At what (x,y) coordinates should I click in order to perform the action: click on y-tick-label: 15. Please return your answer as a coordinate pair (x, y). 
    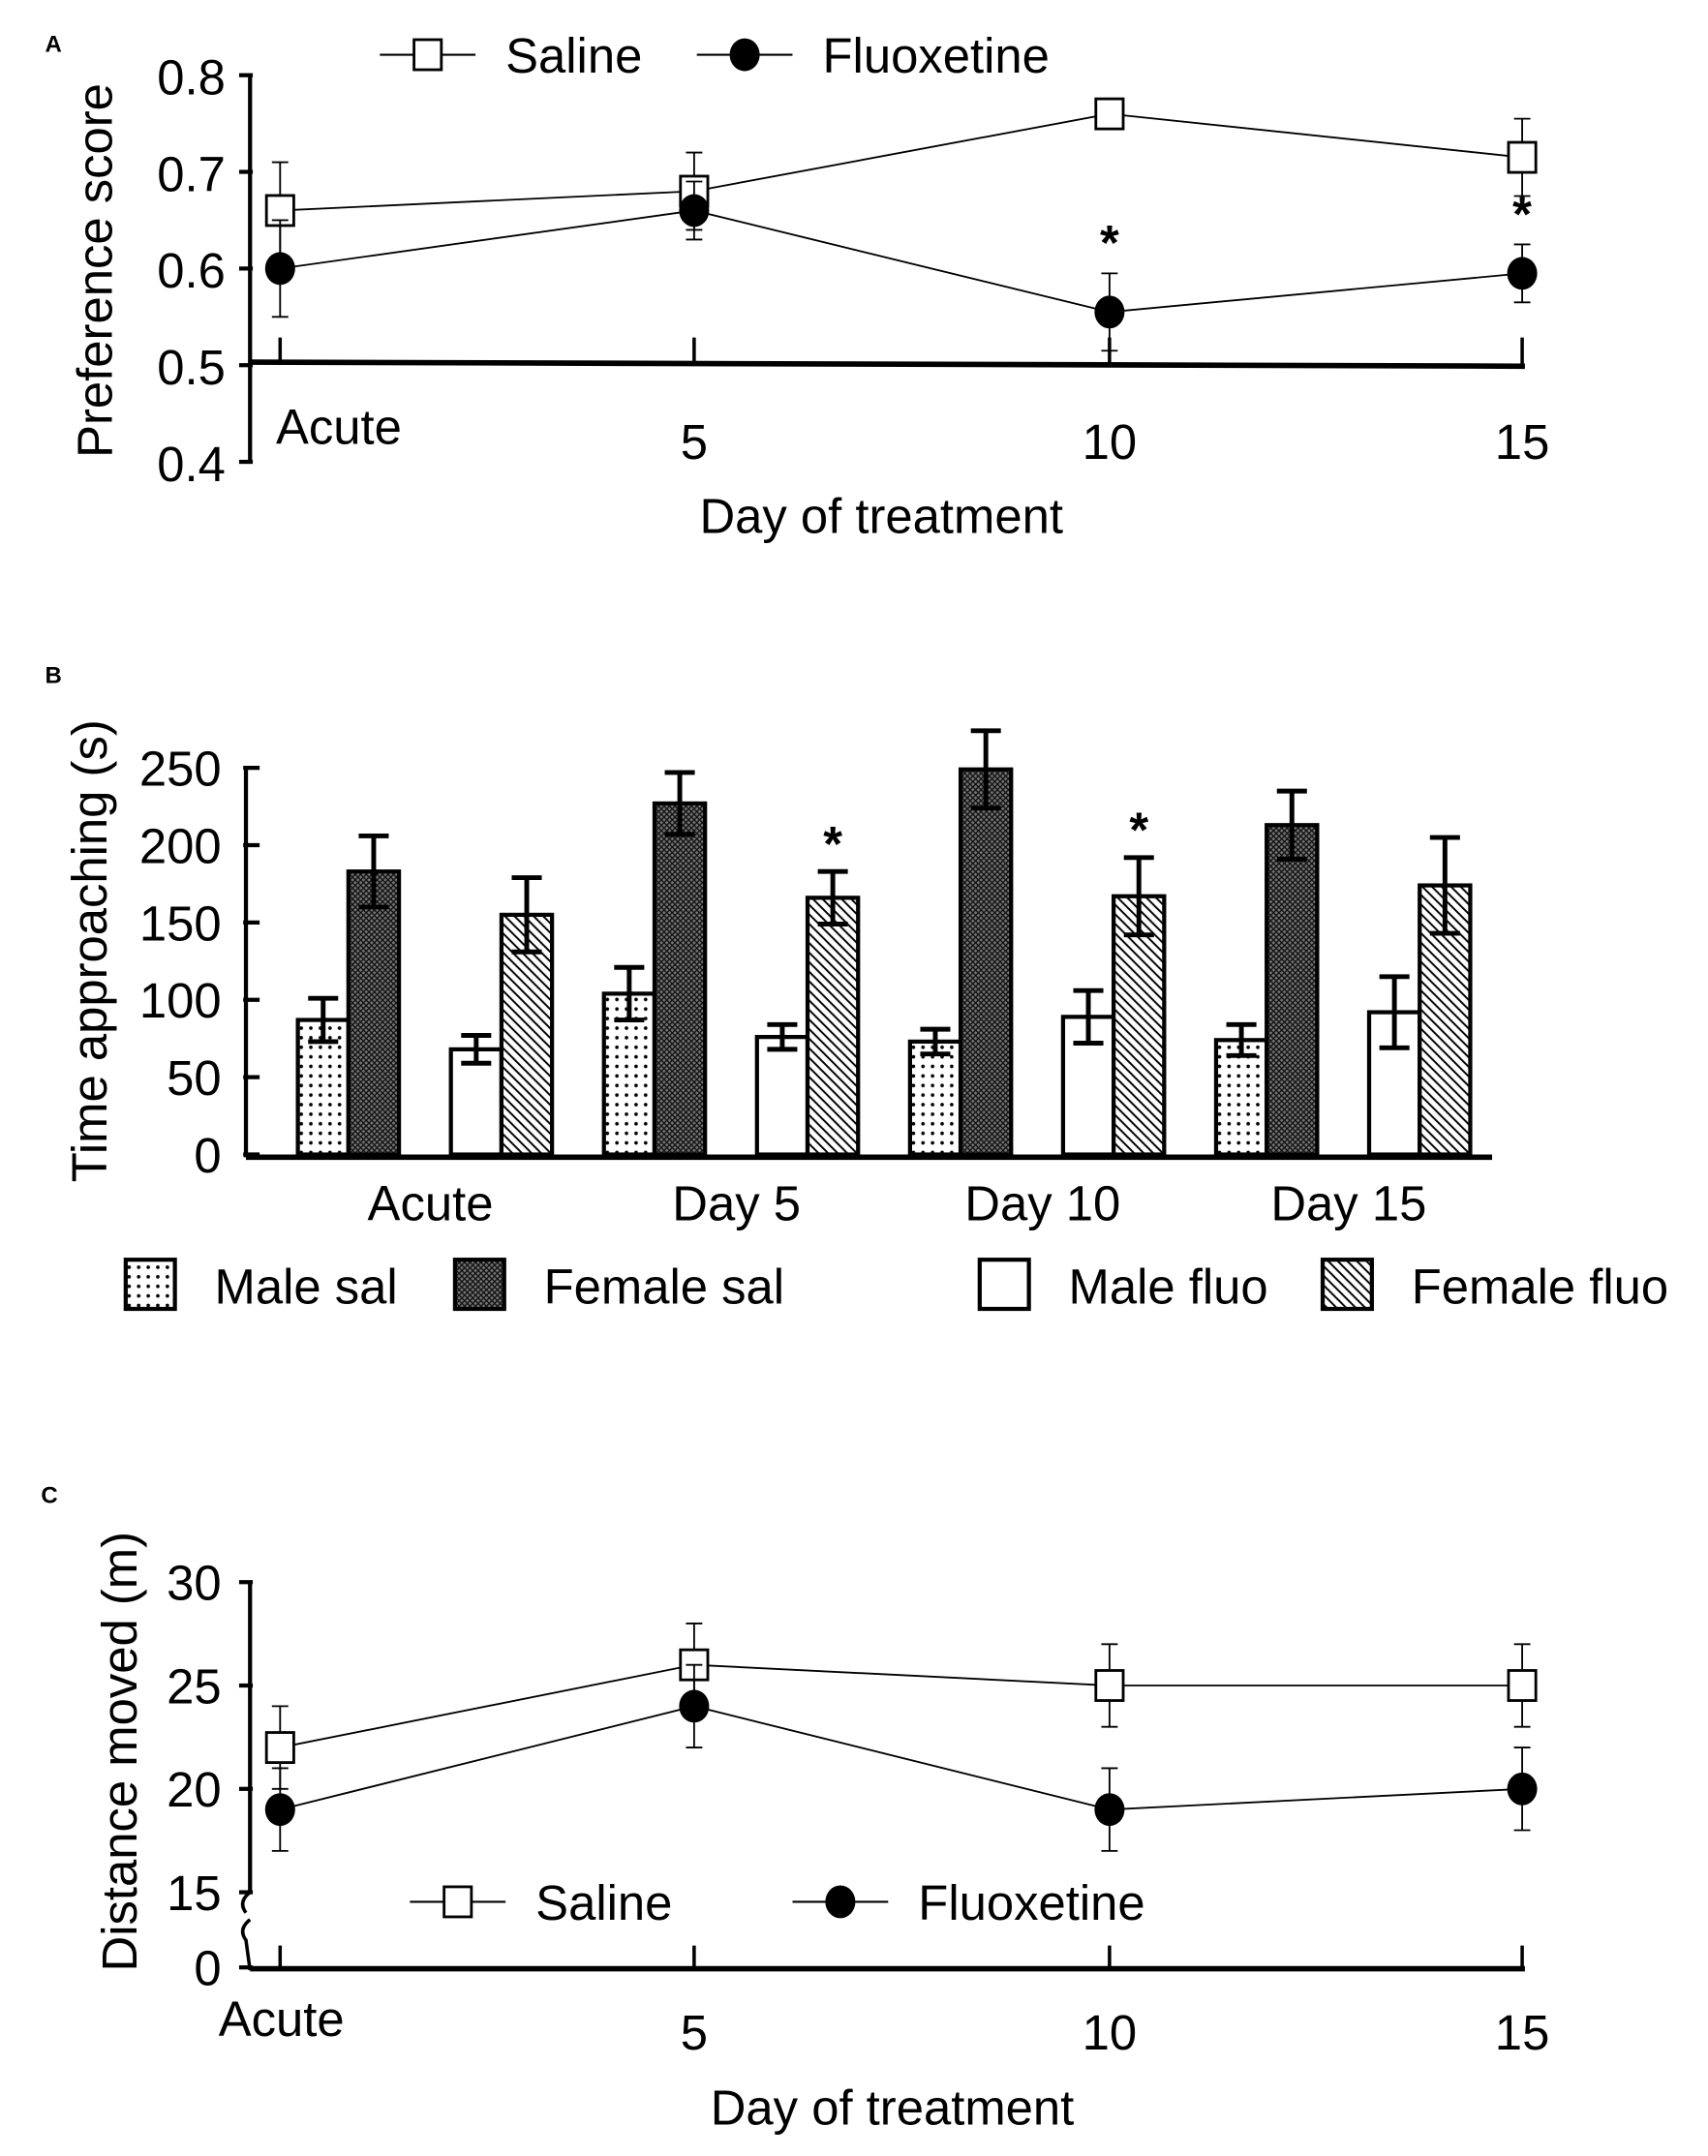
    Looking at the image, I should click on (194, 1894).